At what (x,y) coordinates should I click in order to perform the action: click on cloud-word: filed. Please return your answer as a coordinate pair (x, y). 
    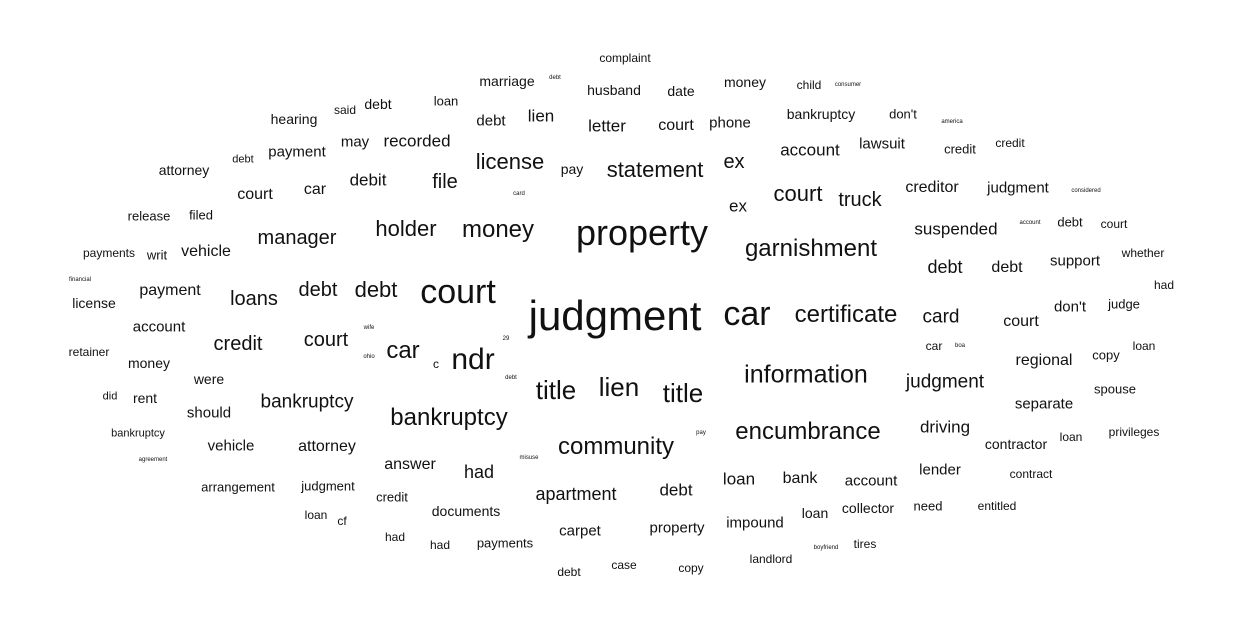
    Looking at the image, I should click on (201, 215).